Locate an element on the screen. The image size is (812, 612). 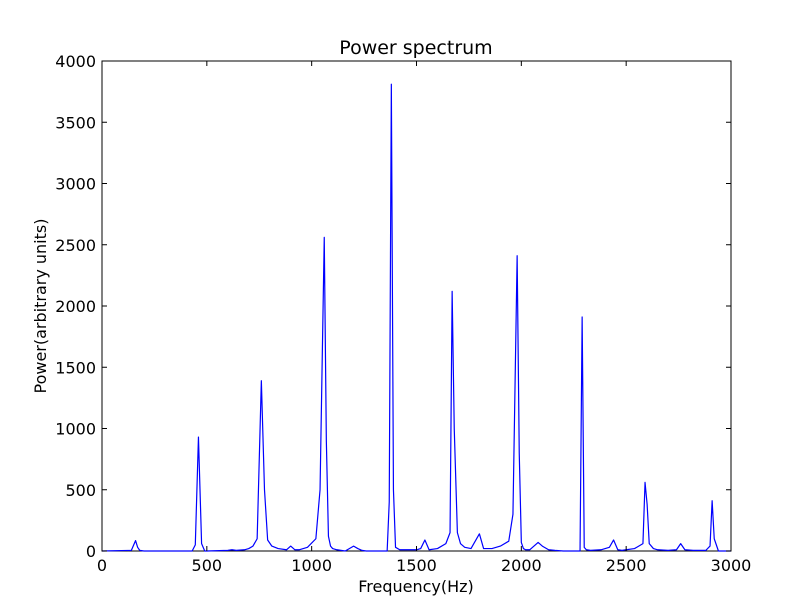
x-tick-label: 1500 is located at coordinates (416, 565).